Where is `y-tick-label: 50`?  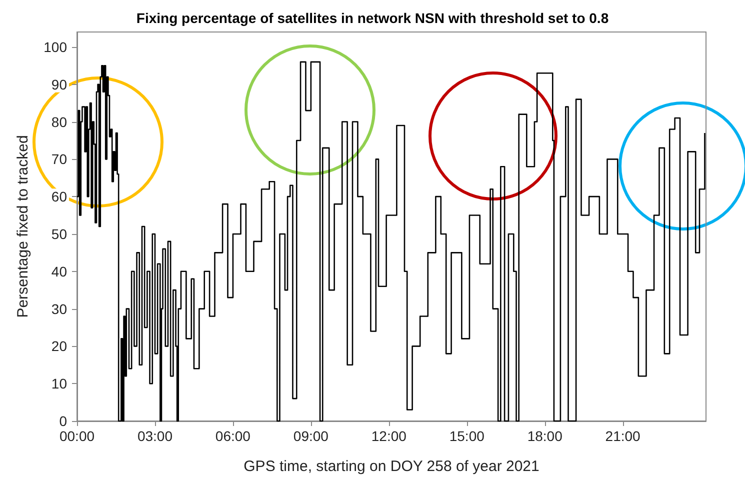
y-tick-label: 50 is located at coordinates (59, 234).